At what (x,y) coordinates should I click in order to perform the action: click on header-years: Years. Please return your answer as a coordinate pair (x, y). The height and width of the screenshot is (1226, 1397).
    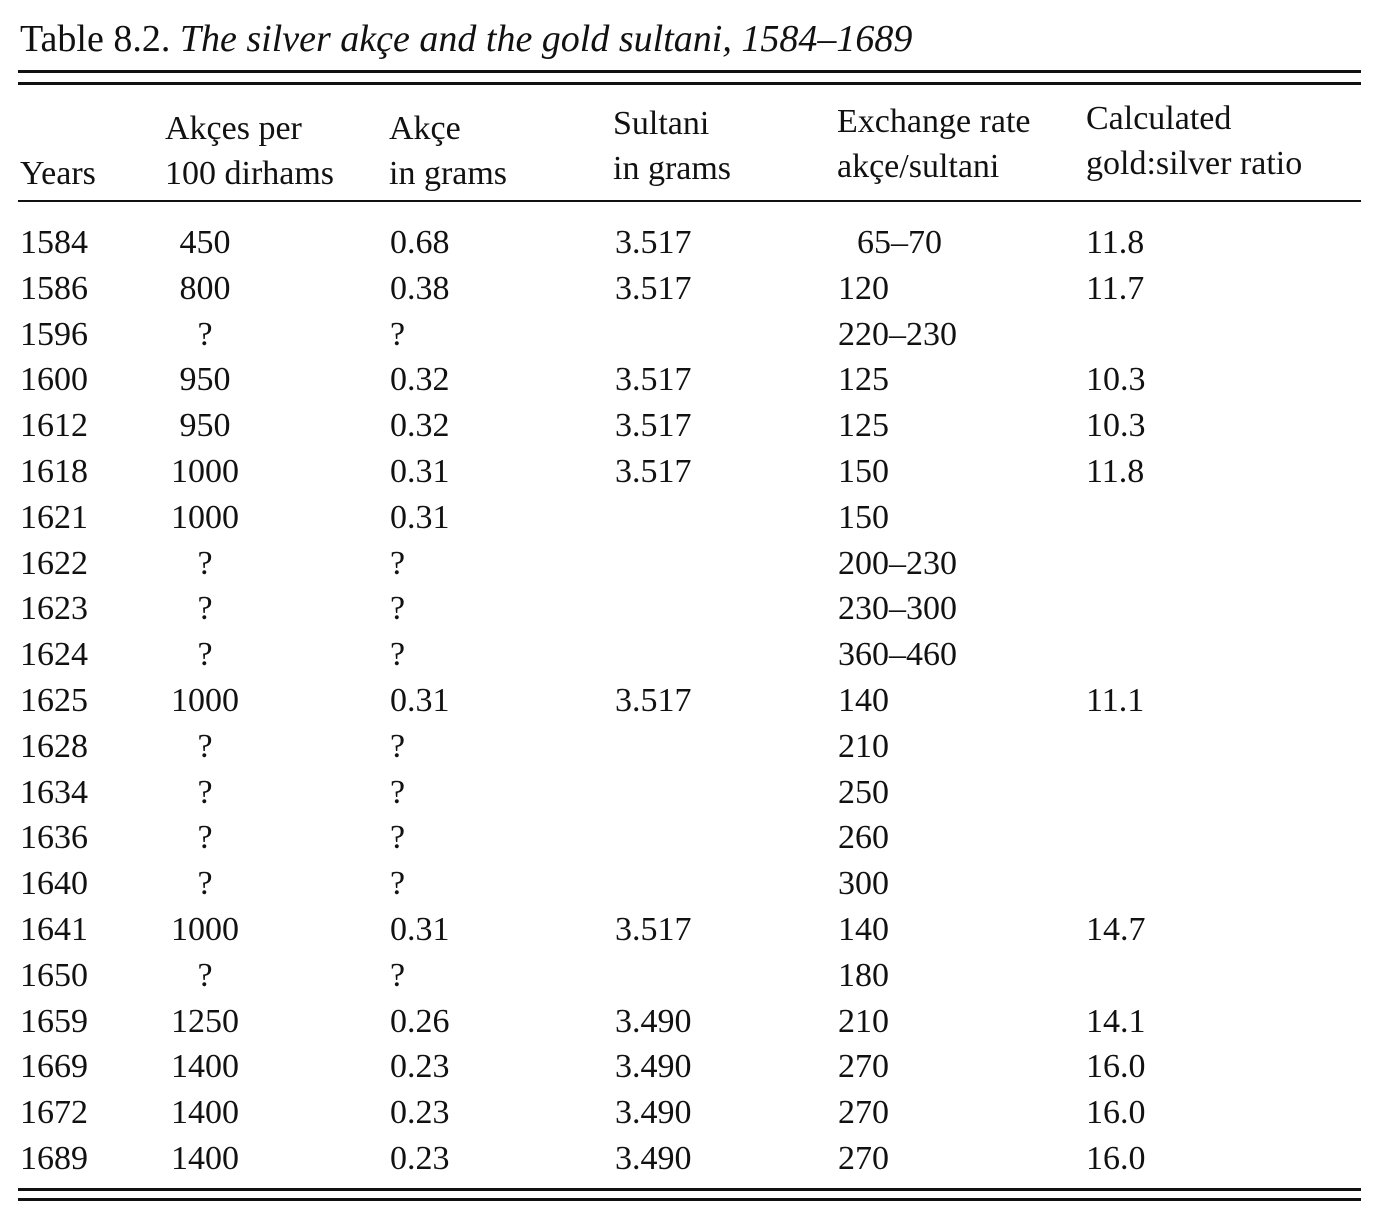
    Looking at the image, I should click on (58, 151).